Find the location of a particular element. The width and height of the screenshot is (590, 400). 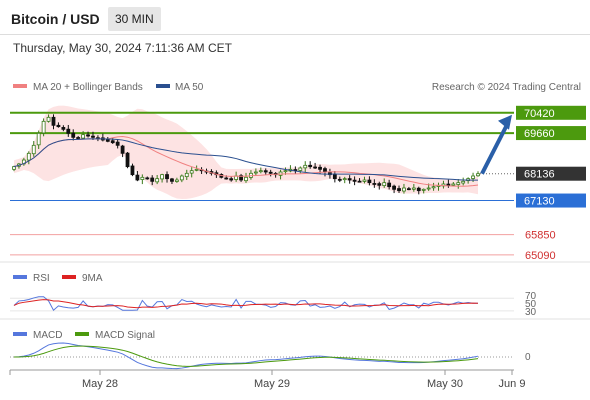

macd-signal-line is located at coordinates (246, 356).